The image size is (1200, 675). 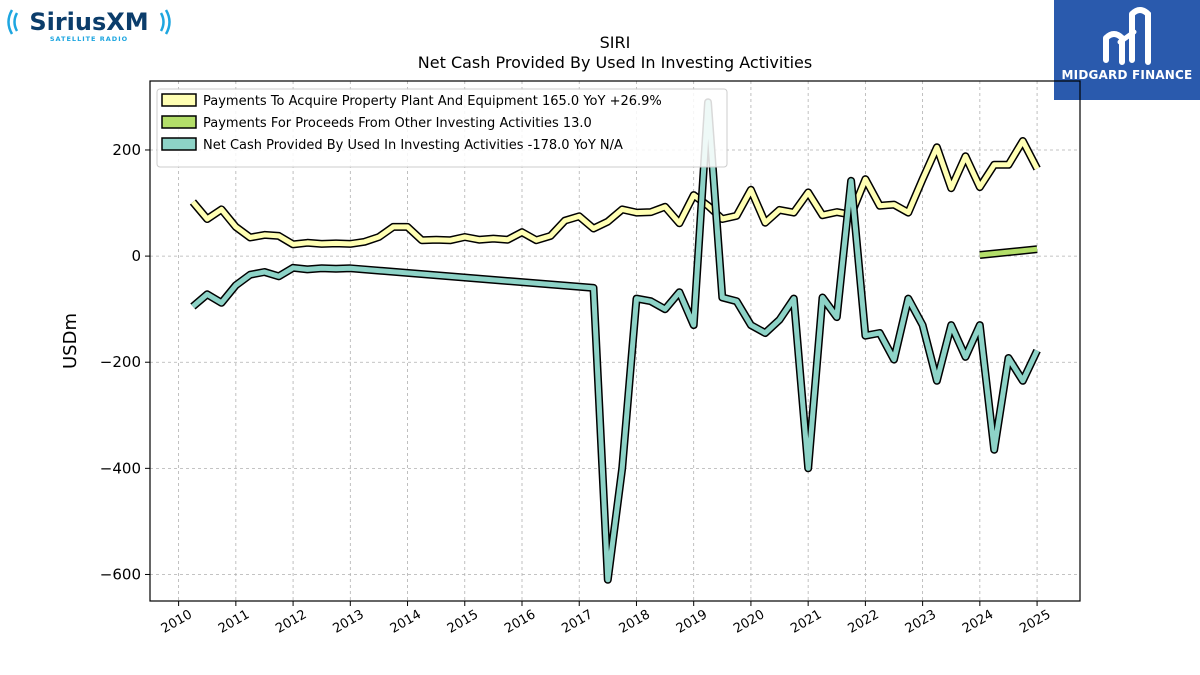 What do you see at coordinates (120, 574) in the screenshot?
I see `y-tick-label: −600` at bounding box center [120, 574].